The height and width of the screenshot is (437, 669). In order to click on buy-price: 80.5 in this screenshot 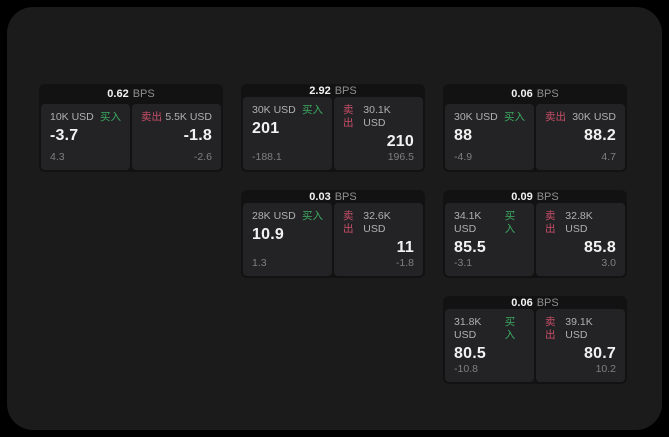, I will do `click(470, 353)`.